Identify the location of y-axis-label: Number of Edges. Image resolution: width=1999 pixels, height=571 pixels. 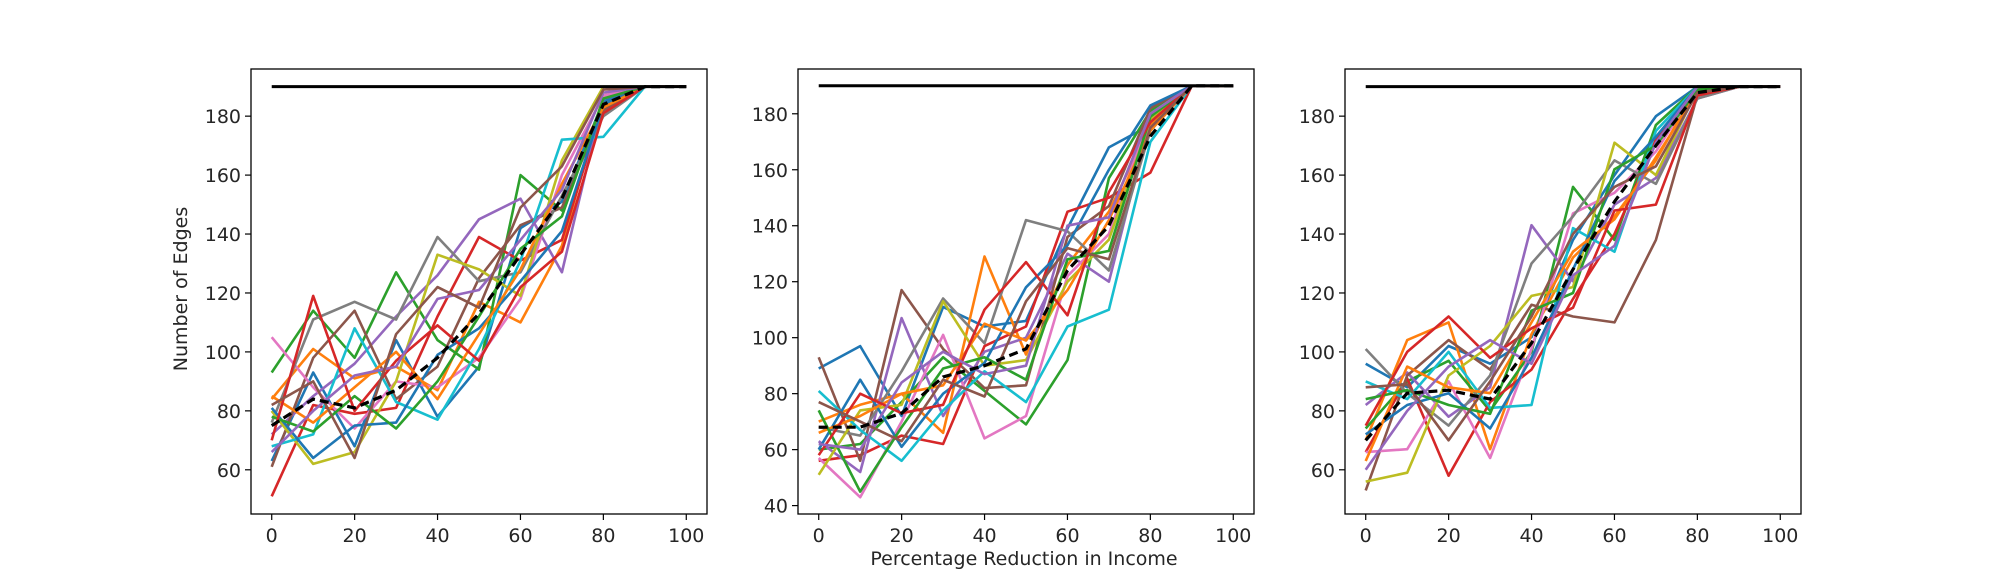
(181, 289).